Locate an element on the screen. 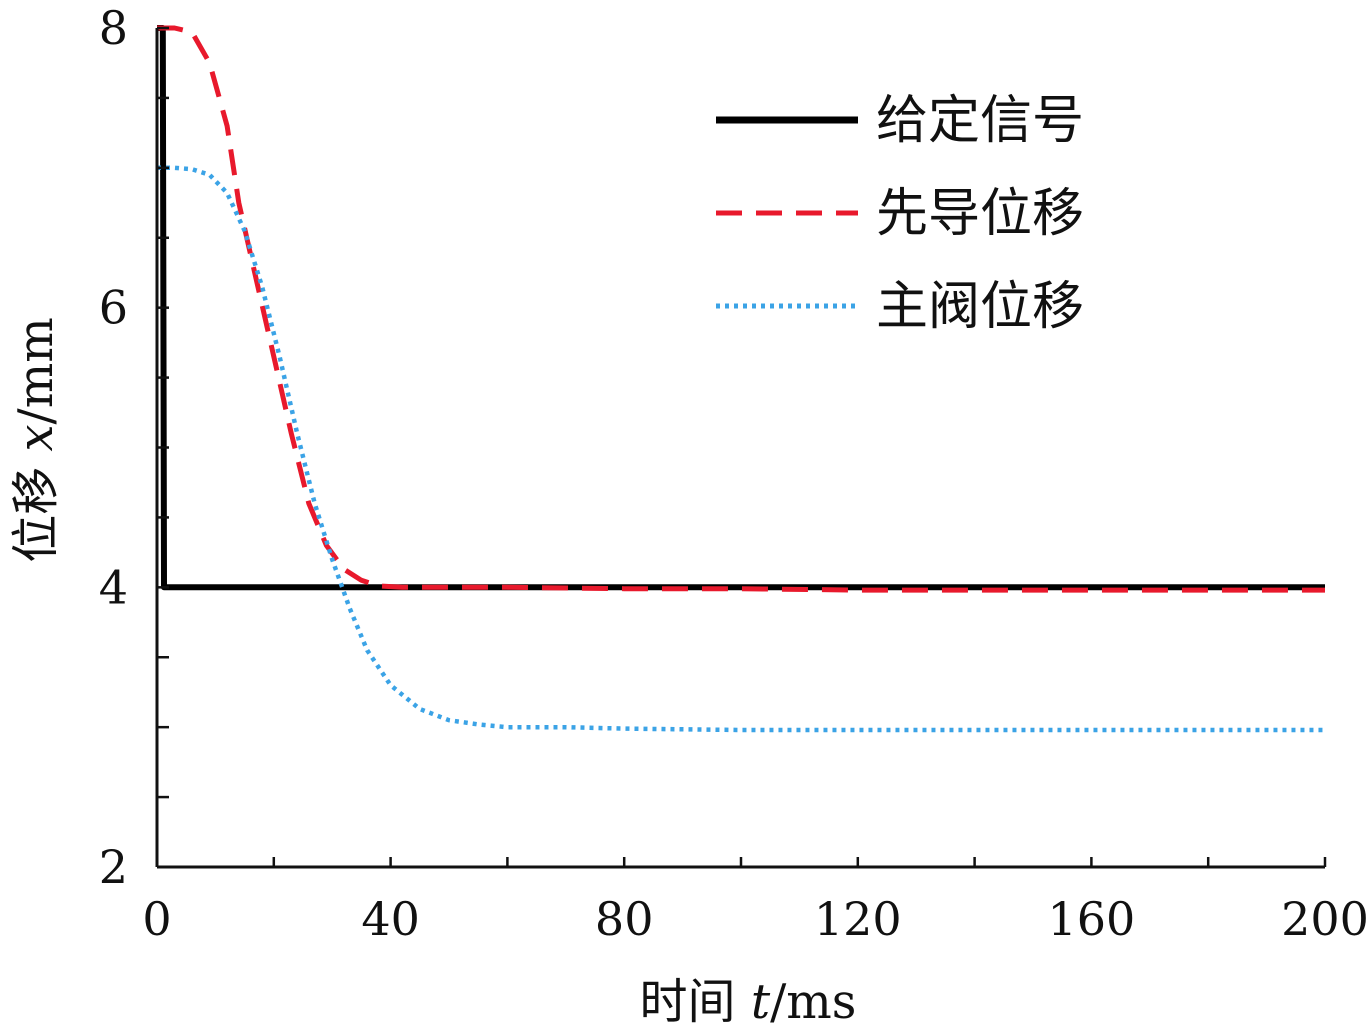  legend-label-pilot-displacement: 先导位移 is located at coordinates (980, 214).